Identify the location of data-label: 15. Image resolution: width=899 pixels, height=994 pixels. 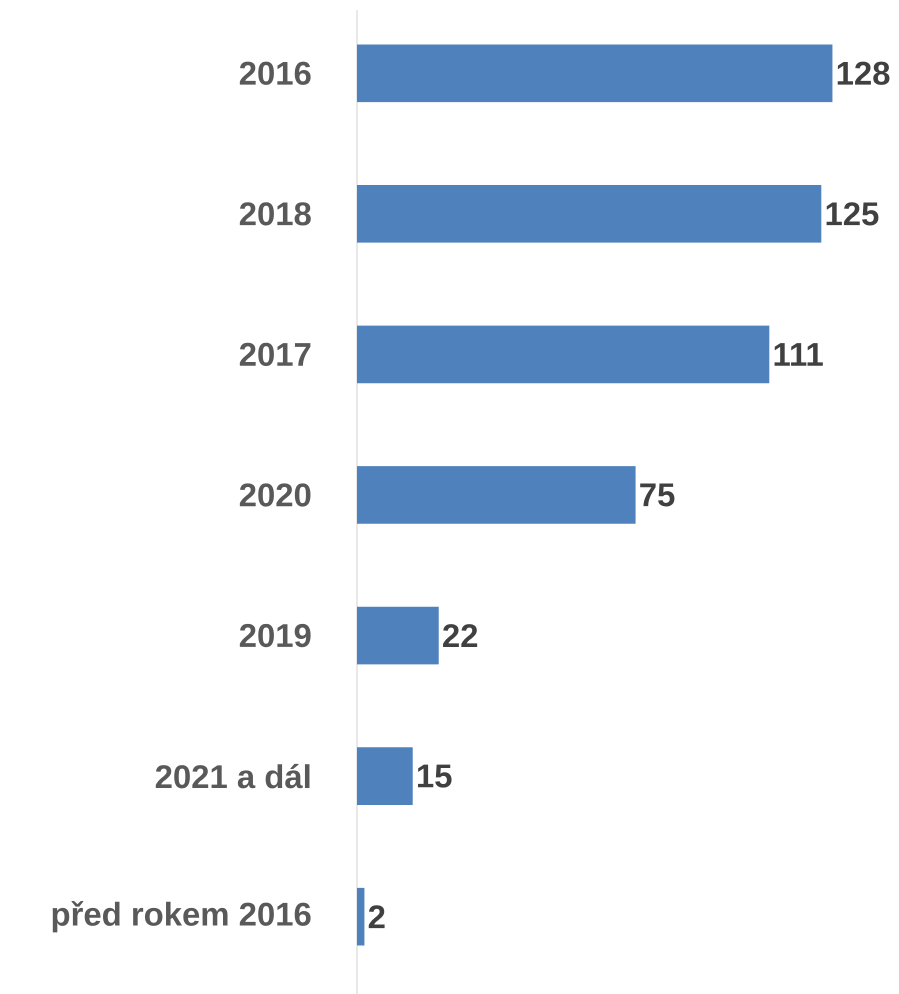
(435, 776).